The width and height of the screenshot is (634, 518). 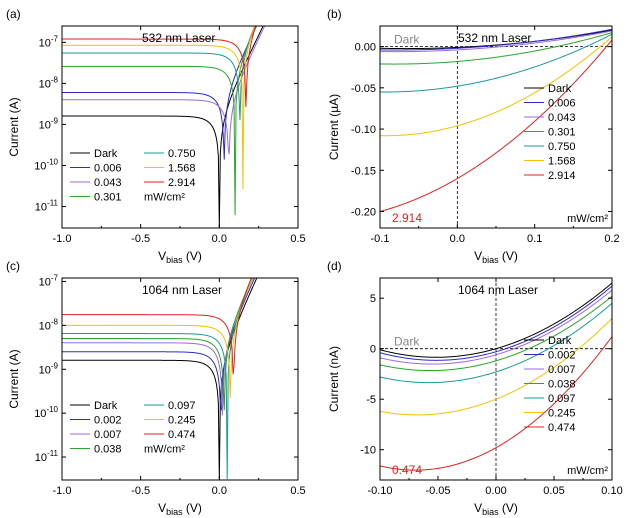 I want to click on legend-label: 0.097, so click(x=562, y=399).